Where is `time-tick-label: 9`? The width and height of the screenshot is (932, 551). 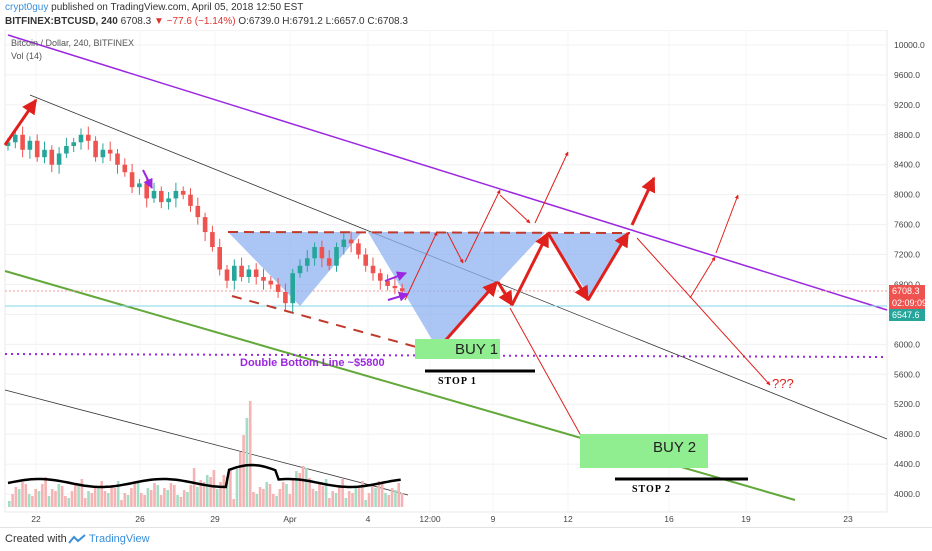
time-tick-label: 9 is located at coordinates (493, 519).